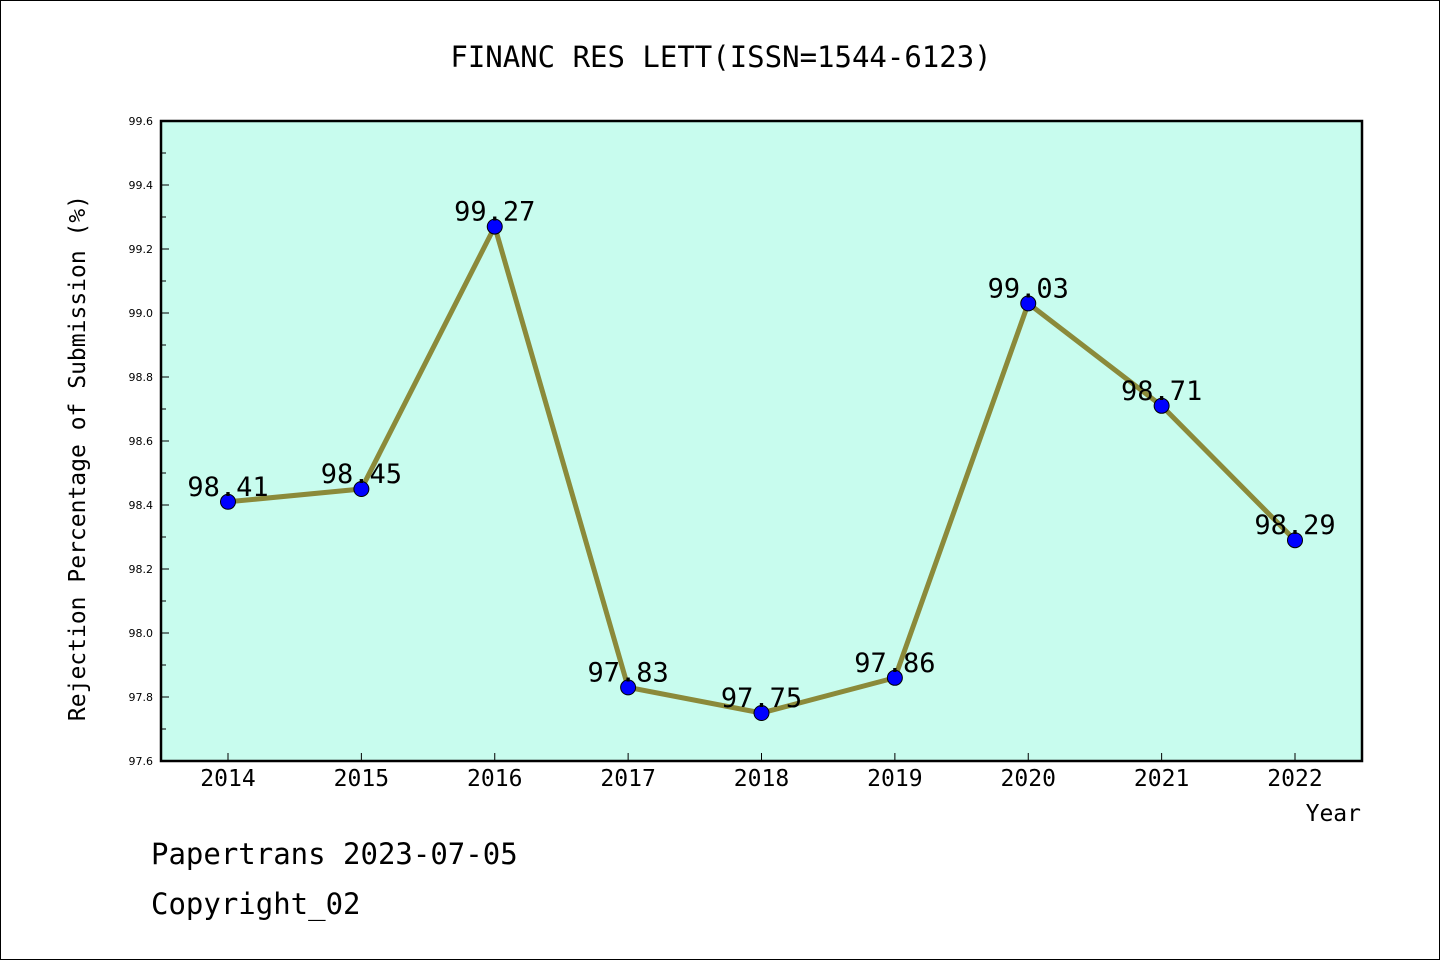 The image size is (1440, 961). Describe the element at coordinates (1028, 288) in the screenshot. I see `data-label: 99.03` at that location.